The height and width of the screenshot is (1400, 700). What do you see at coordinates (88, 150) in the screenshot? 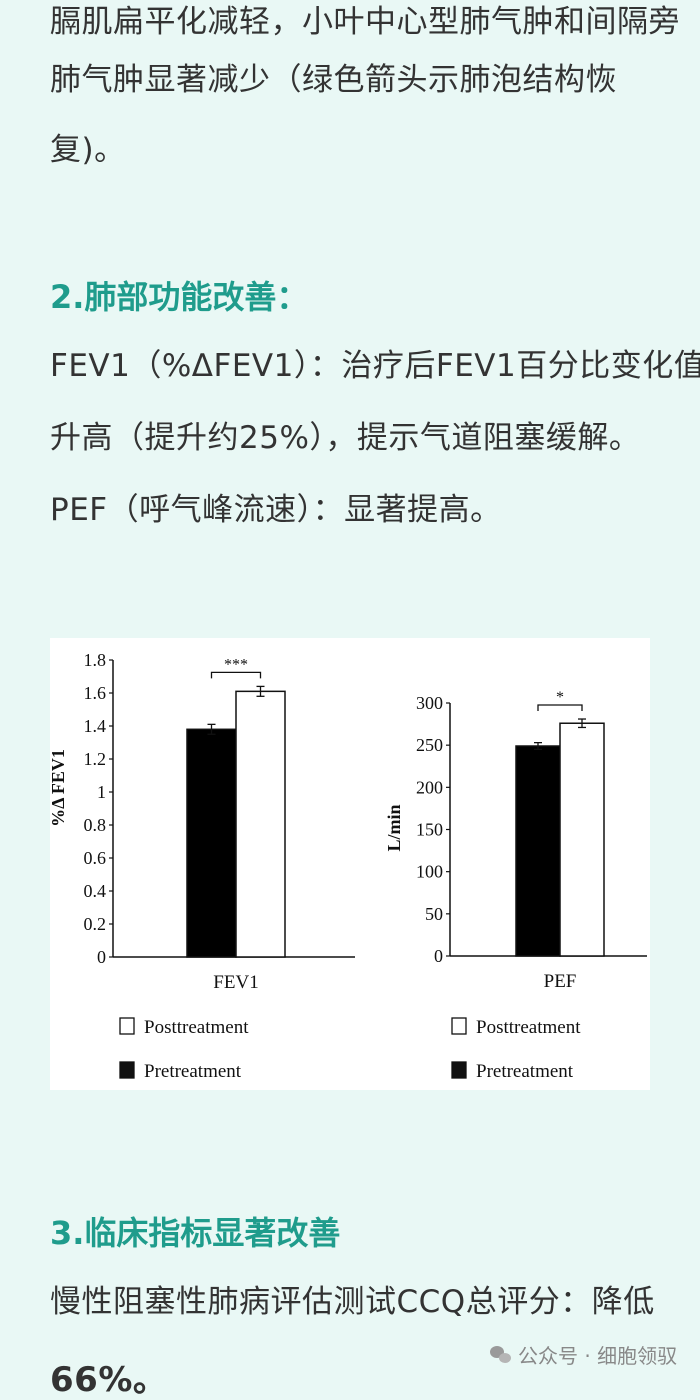
I see `paragraph-line: 复)。` at bounding box center [88, 150].